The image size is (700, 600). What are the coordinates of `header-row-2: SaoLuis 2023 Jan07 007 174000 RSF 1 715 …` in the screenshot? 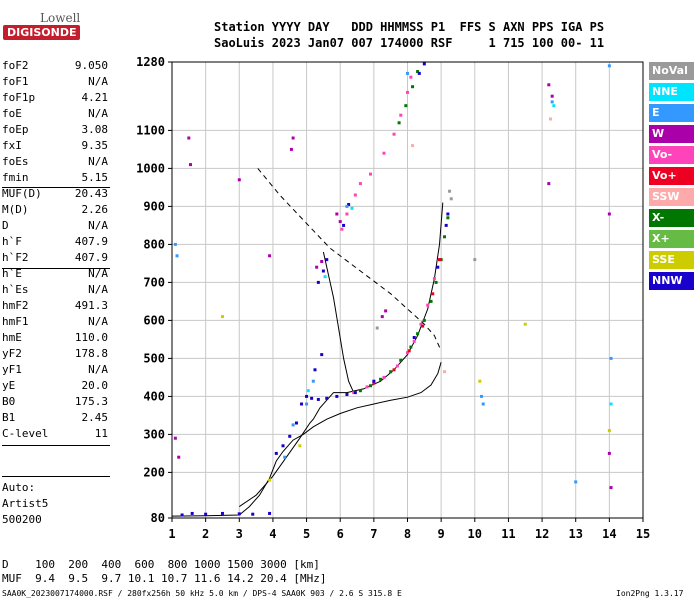 It's located at (409, 43).